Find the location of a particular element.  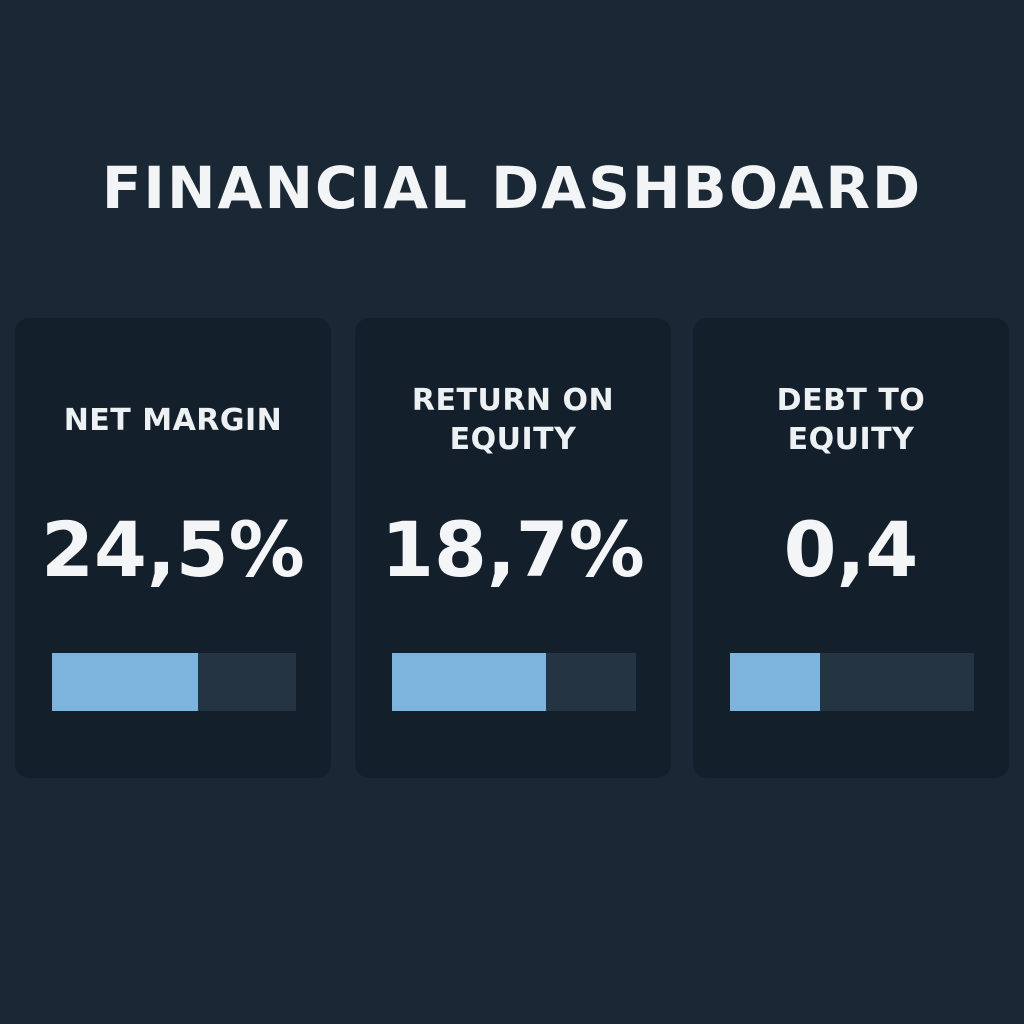

card-label-wrap: RETURN ON EQUITY is located at coordinates (513, 420).